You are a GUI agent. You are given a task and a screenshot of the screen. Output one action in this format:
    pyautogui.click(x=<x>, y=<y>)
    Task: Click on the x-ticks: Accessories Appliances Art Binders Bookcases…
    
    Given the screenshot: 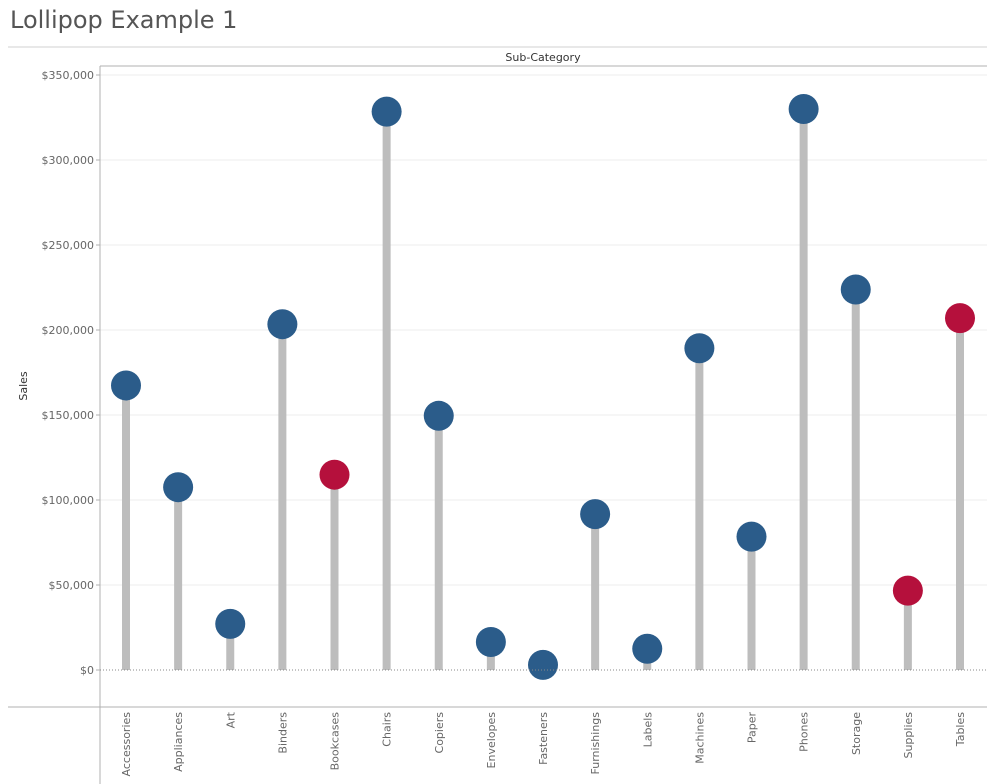 What is the action you would take?
    pyautogui.click(x=543, y=743)
    